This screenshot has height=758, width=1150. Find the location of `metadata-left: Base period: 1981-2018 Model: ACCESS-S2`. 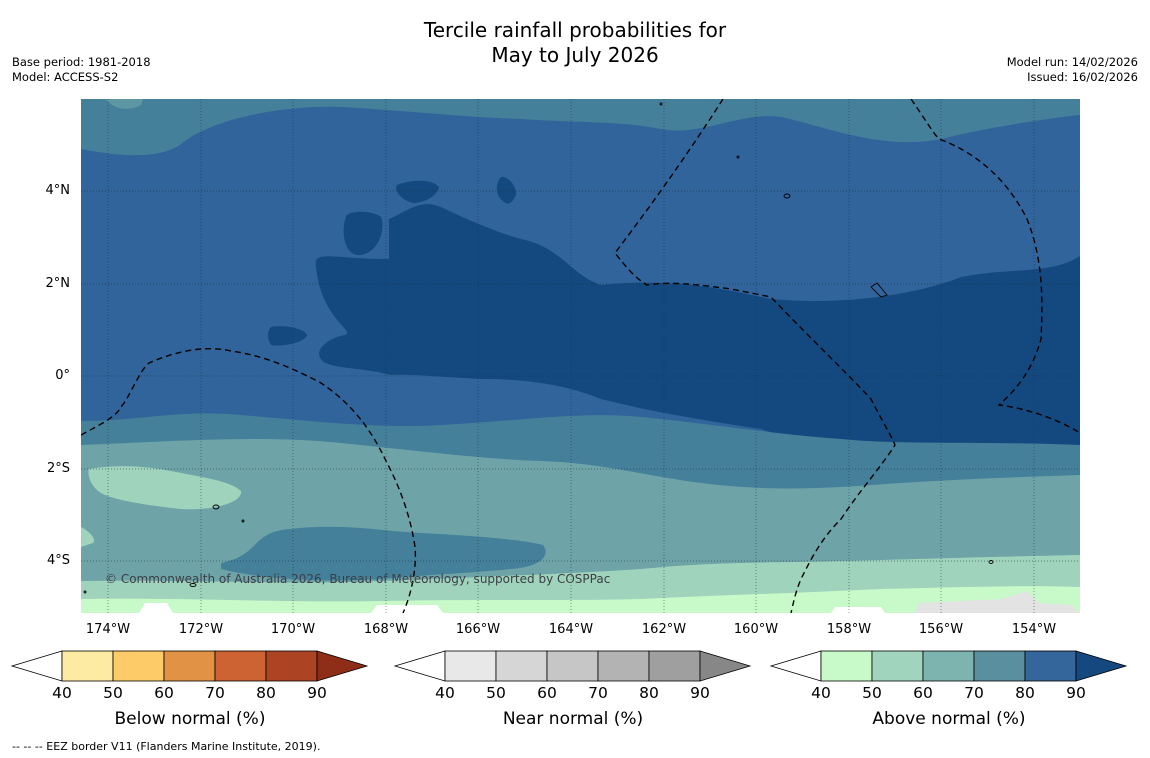

metadata-left: Base period: 1981-2018 Model: ACCESS-S2 is located at coordinates (81, 70).